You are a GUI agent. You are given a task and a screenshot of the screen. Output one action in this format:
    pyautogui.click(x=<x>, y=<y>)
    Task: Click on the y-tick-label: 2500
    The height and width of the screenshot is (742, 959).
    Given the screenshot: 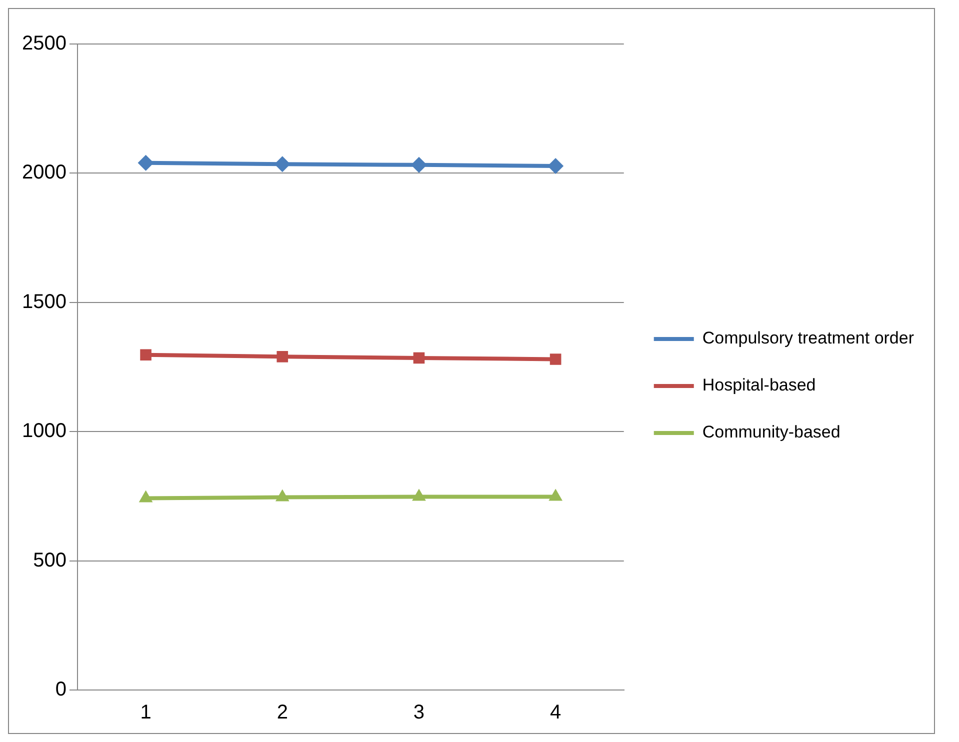 What is the action you would take?
    pyautogui.click(x=44, y=43)
    